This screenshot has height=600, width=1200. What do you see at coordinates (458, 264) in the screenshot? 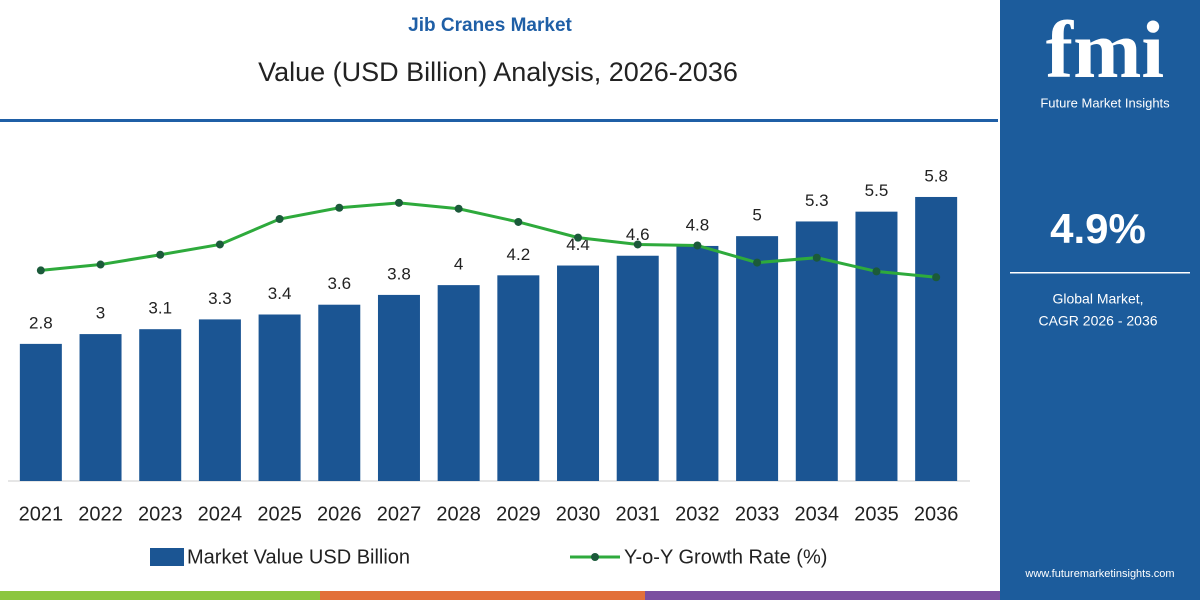
I see `value-label: 4` at bounding box center [458, 264].